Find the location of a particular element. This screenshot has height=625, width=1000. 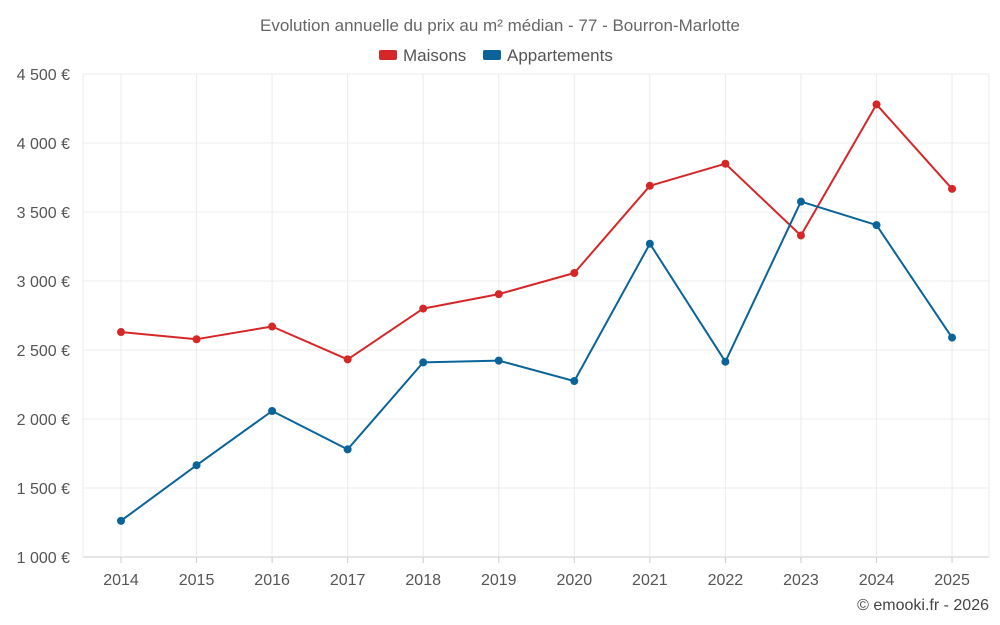

x-tick-label: 2014 is located at coordinates (121, 580).